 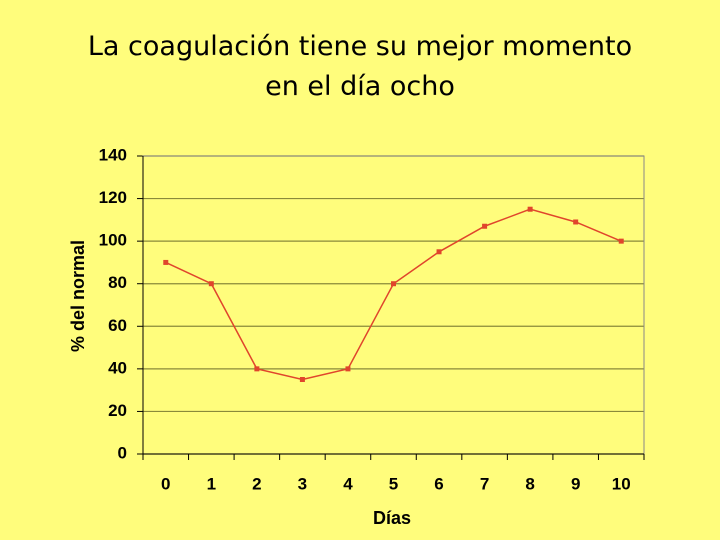 I want to click on x-axis-label: Días, so click(x=392, y=518).